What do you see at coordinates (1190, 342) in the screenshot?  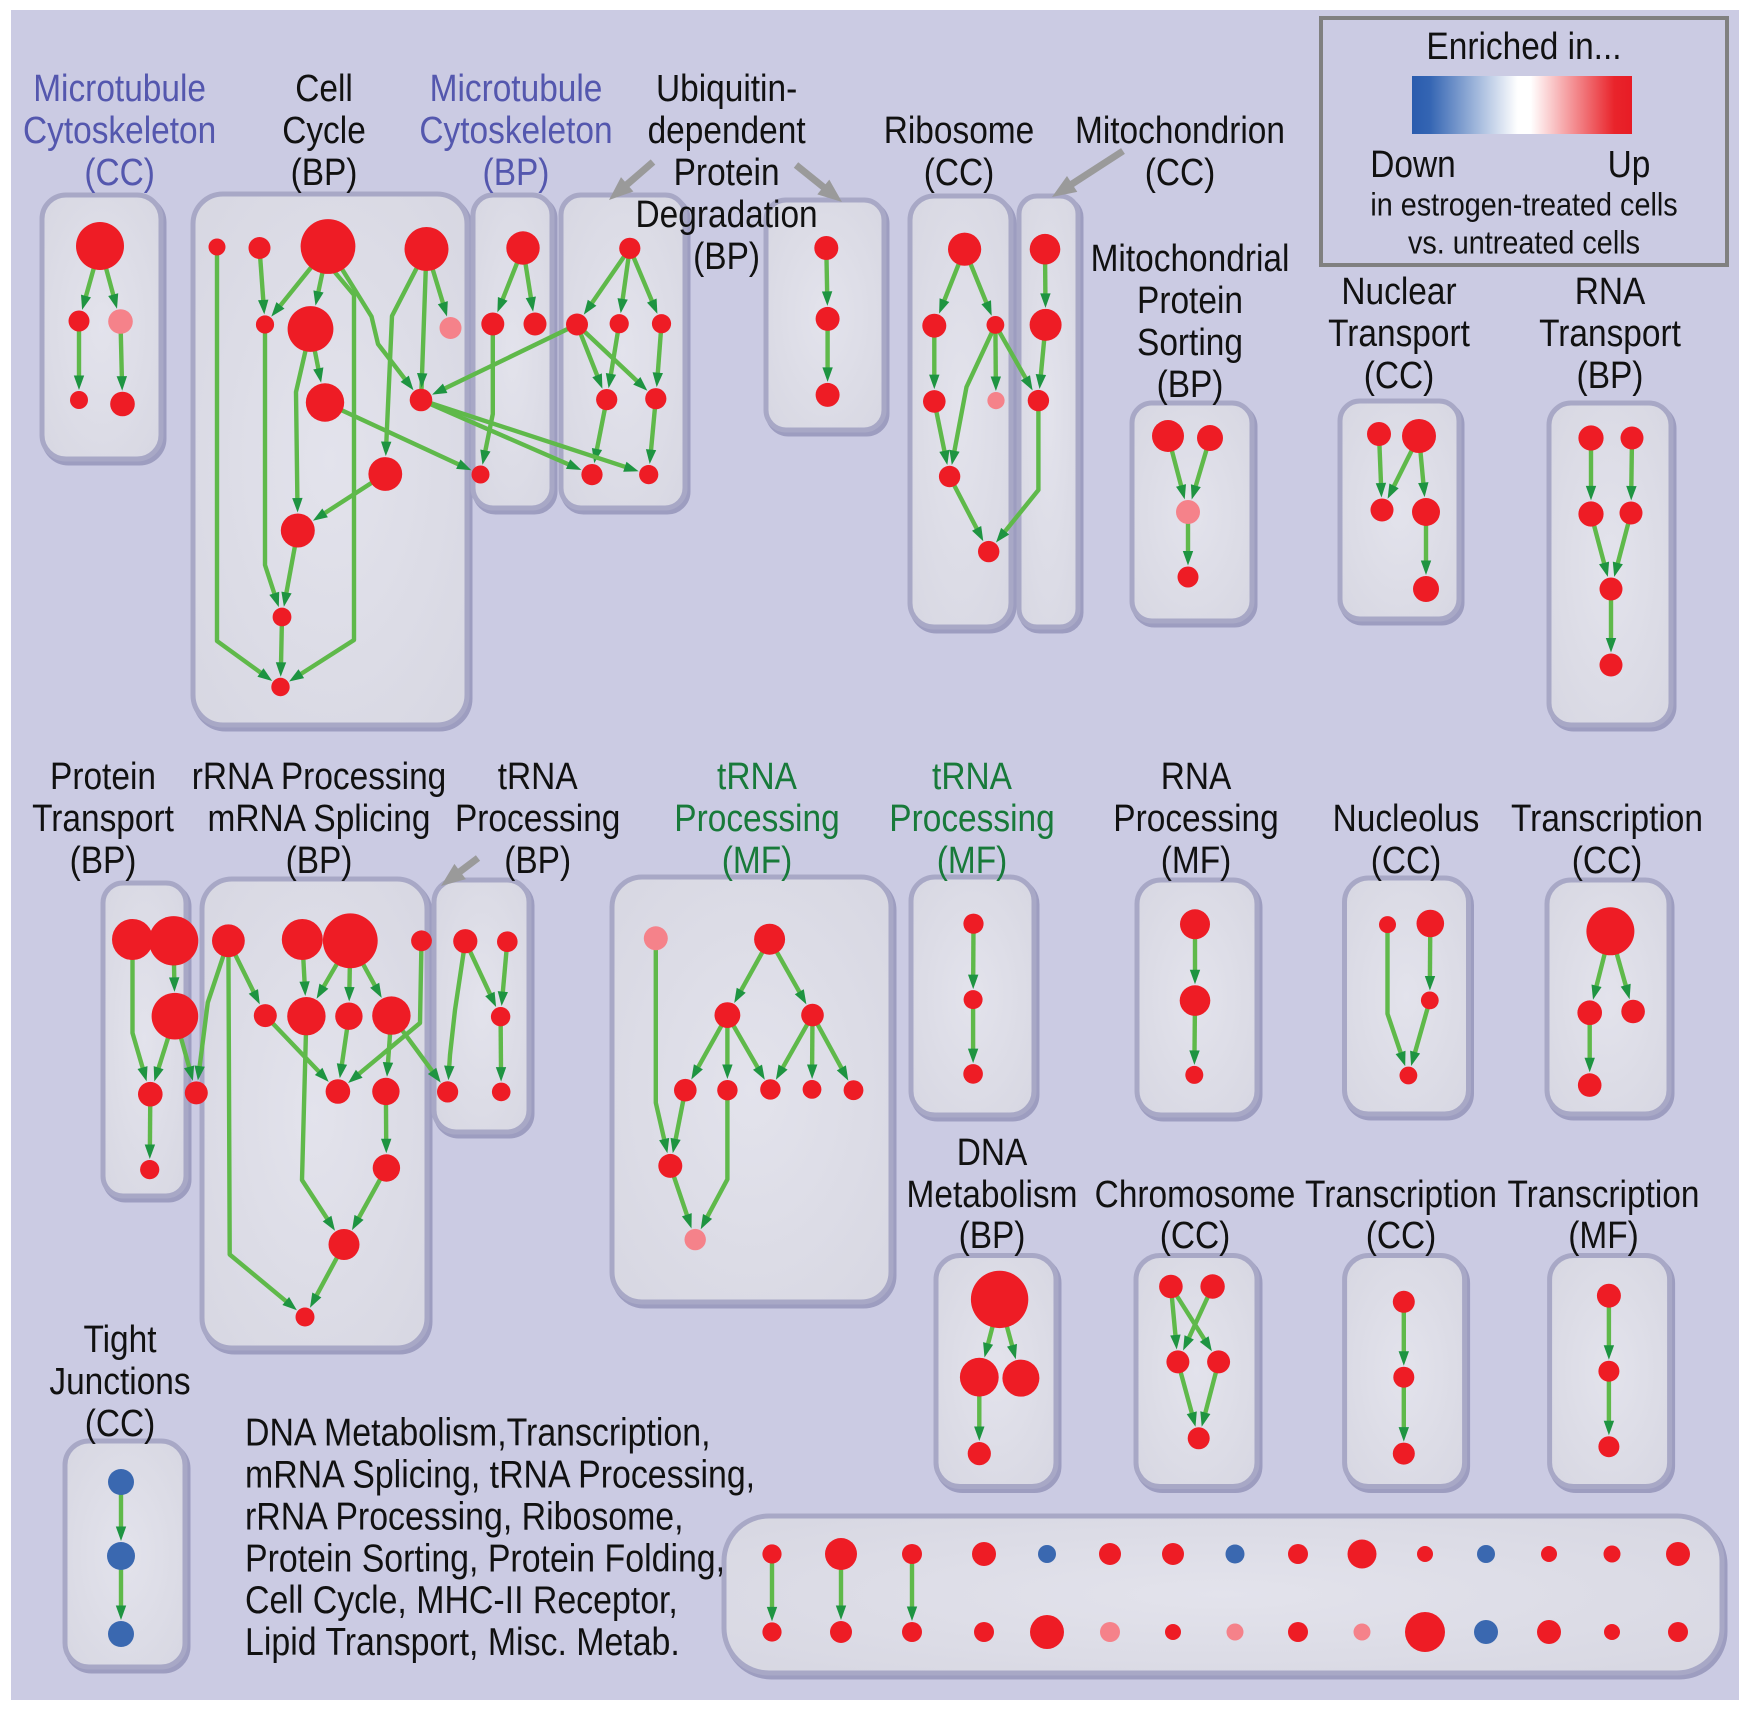 I see `svg-text: Sorting` at bounding box center [1190, 342].